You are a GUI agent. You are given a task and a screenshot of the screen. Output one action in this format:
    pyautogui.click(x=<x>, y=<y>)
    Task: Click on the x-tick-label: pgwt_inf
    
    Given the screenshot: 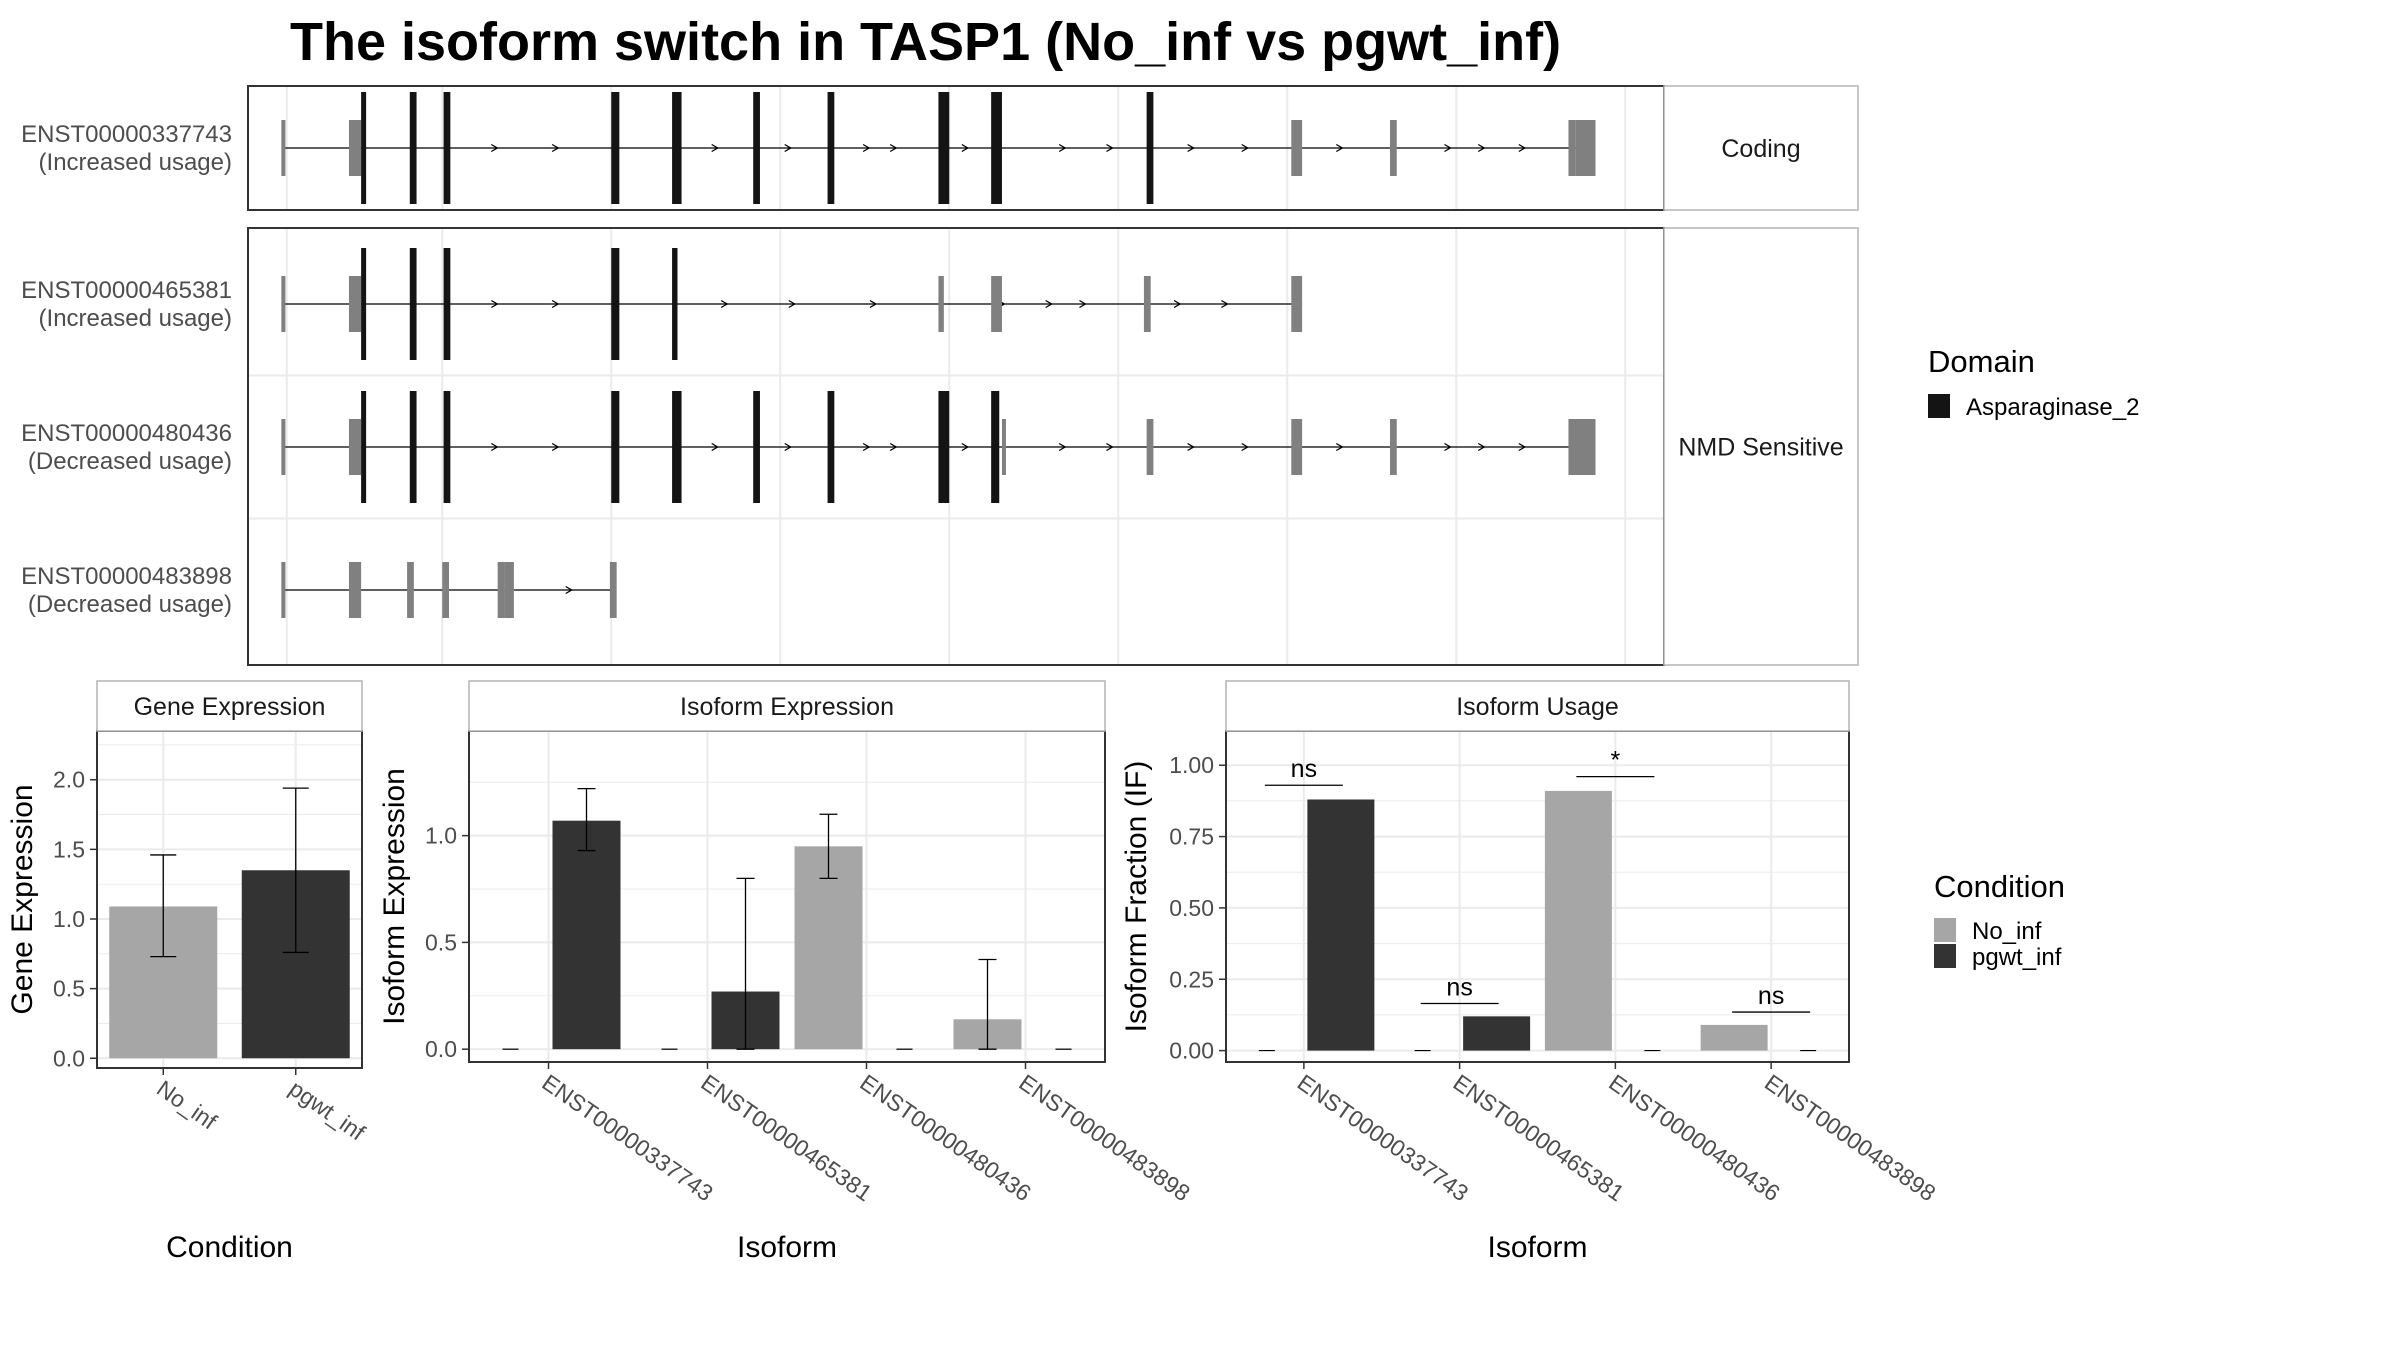 What is the action you would take?
    pyautogui.click(x=328, y=1110)
    